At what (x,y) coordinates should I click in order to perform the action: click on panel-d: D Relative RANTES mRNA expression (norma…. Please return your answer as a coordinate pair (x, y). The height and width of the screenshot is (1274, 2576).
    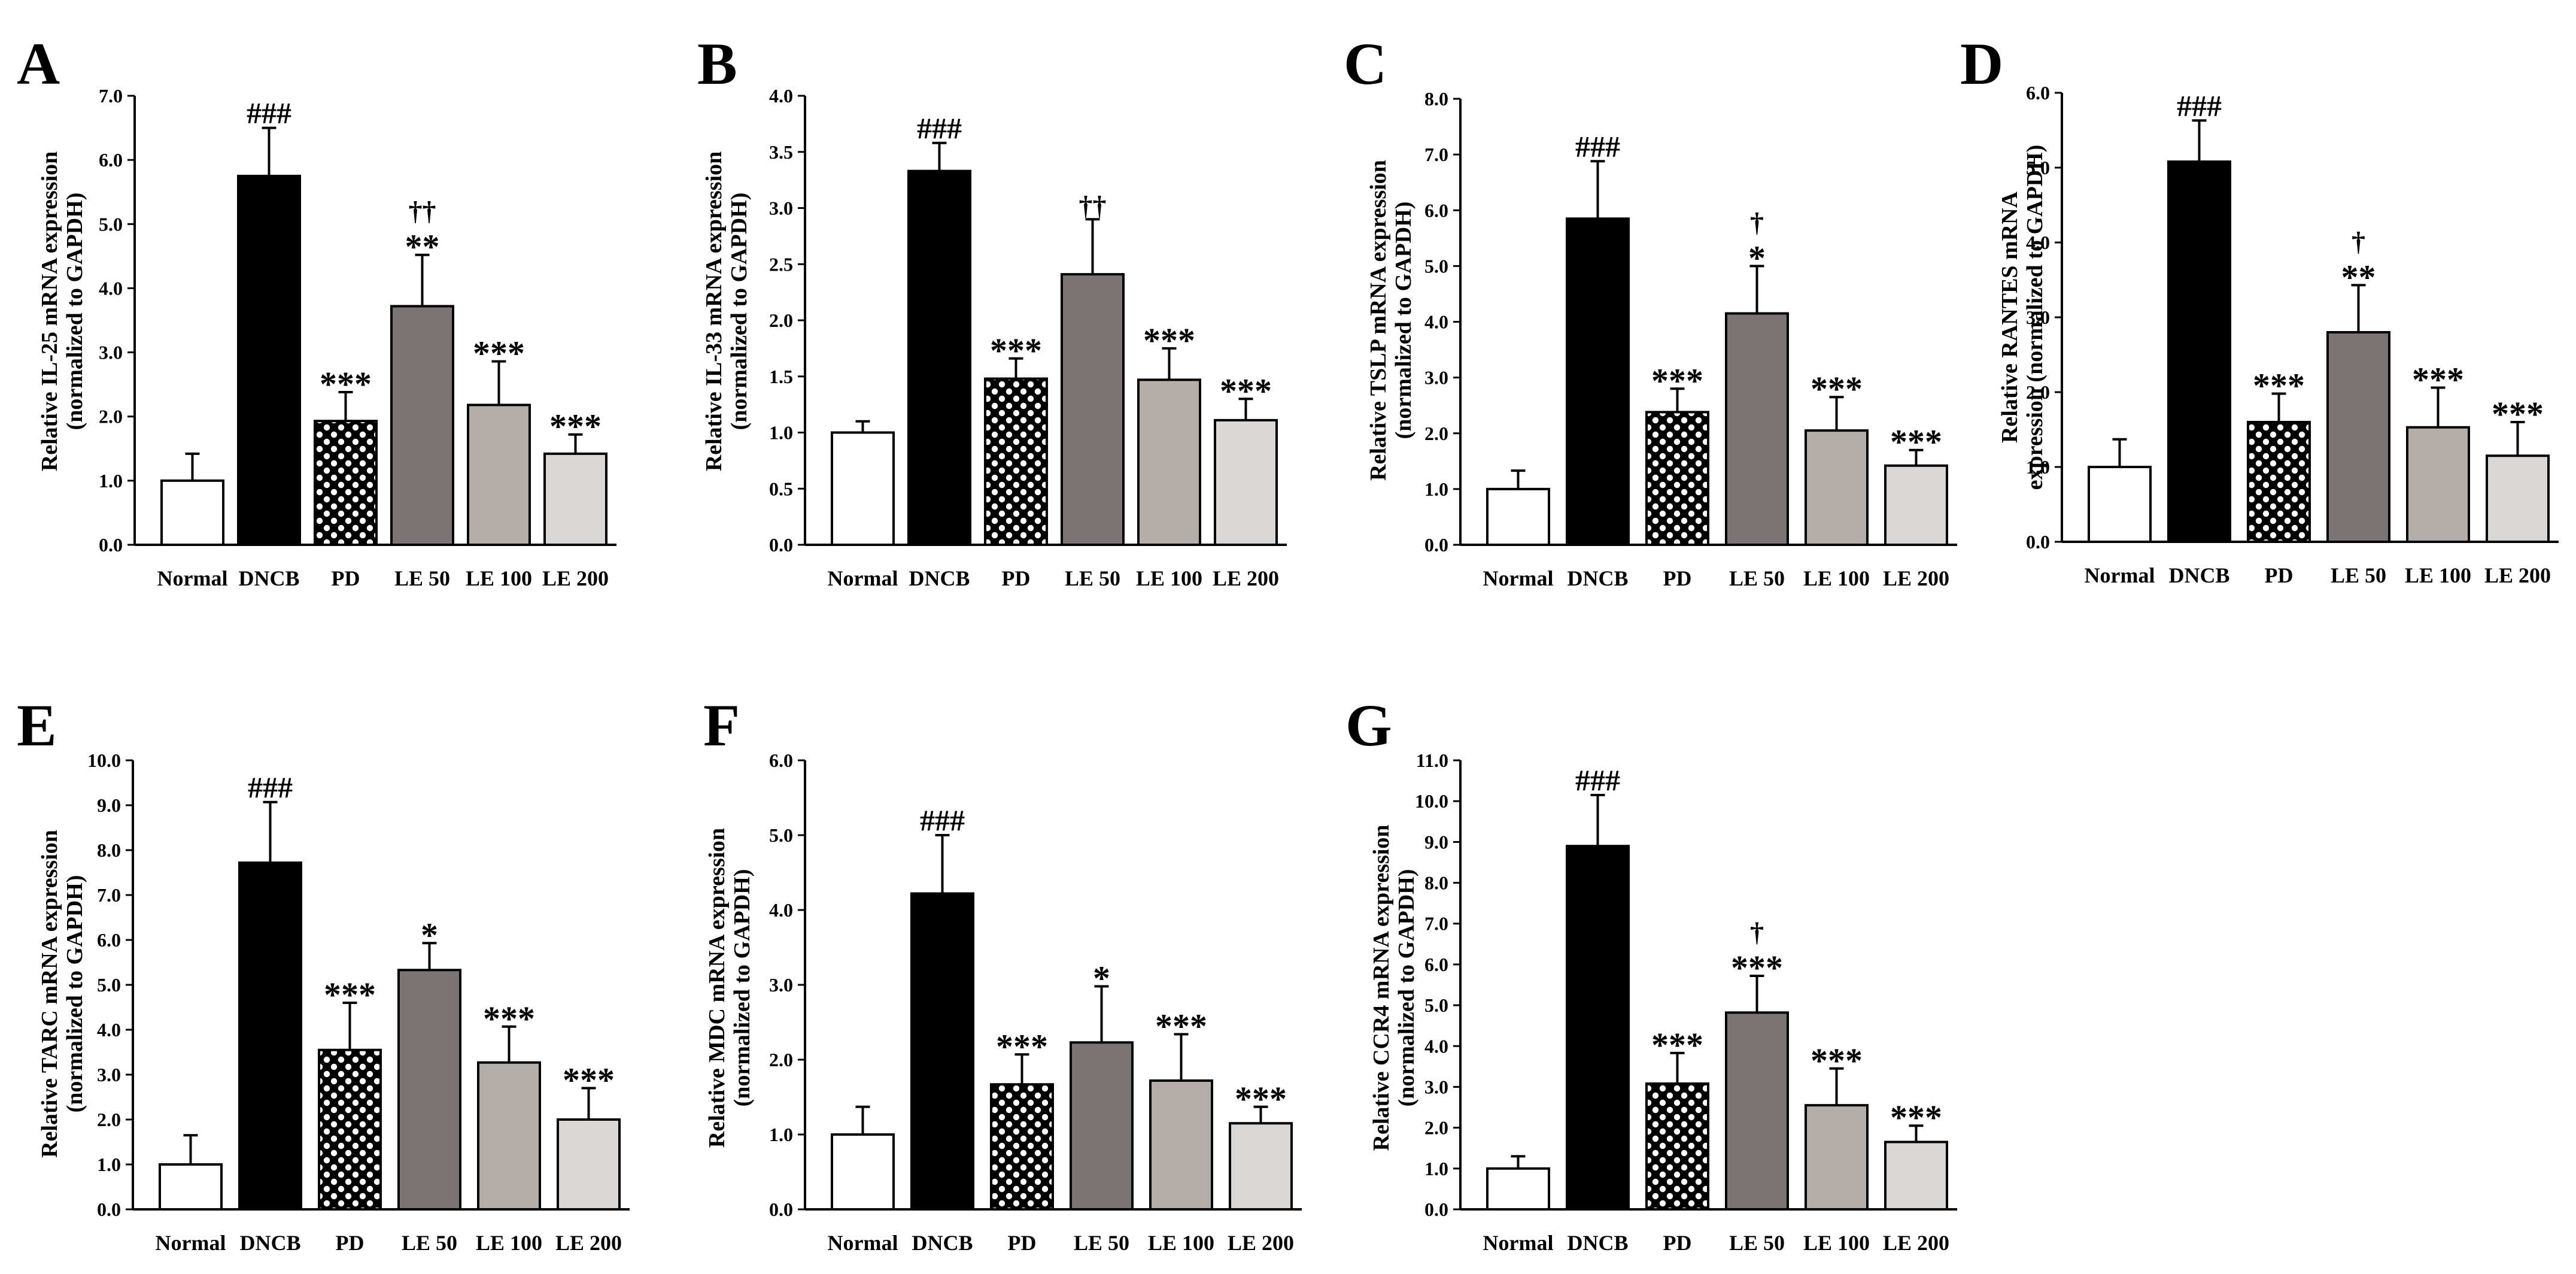
    Looking at the image, I should click on (2259, 309).